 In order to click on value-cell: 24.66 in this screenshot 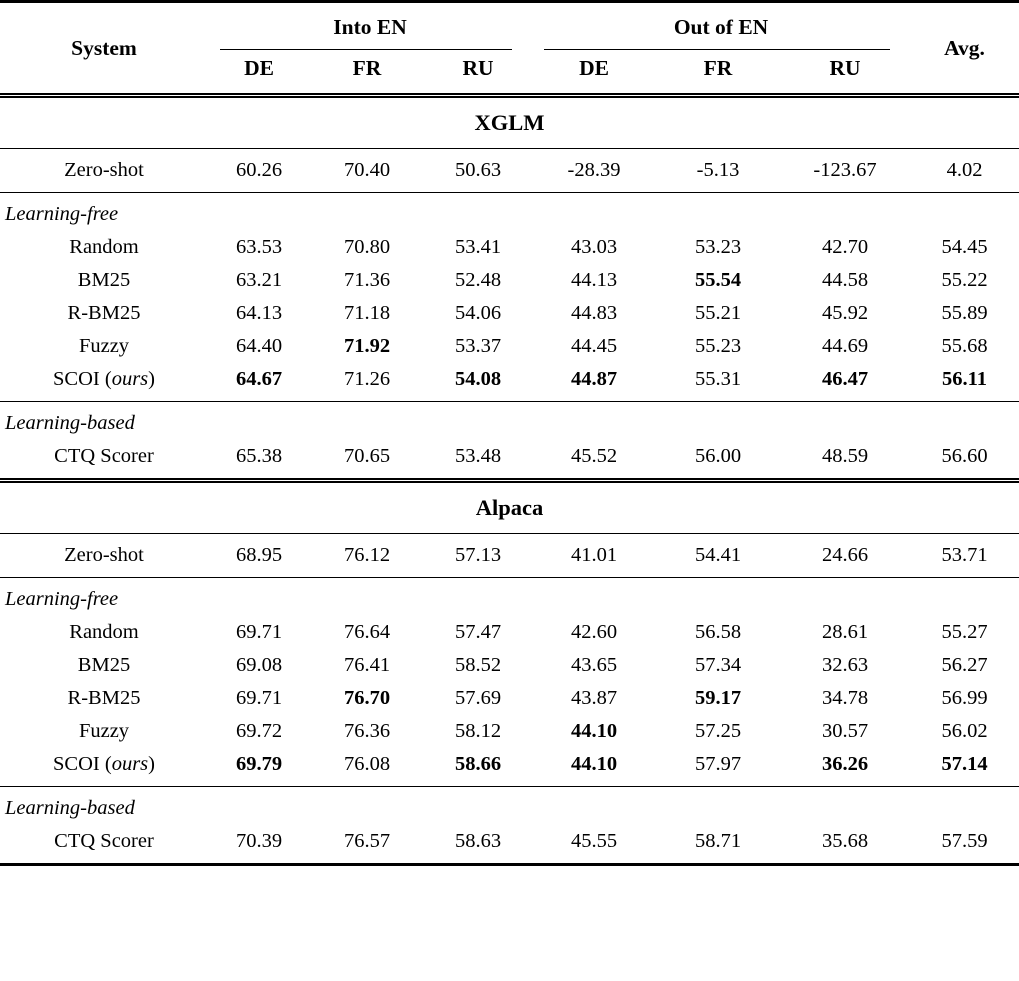, I will do `click(845, 555)`.